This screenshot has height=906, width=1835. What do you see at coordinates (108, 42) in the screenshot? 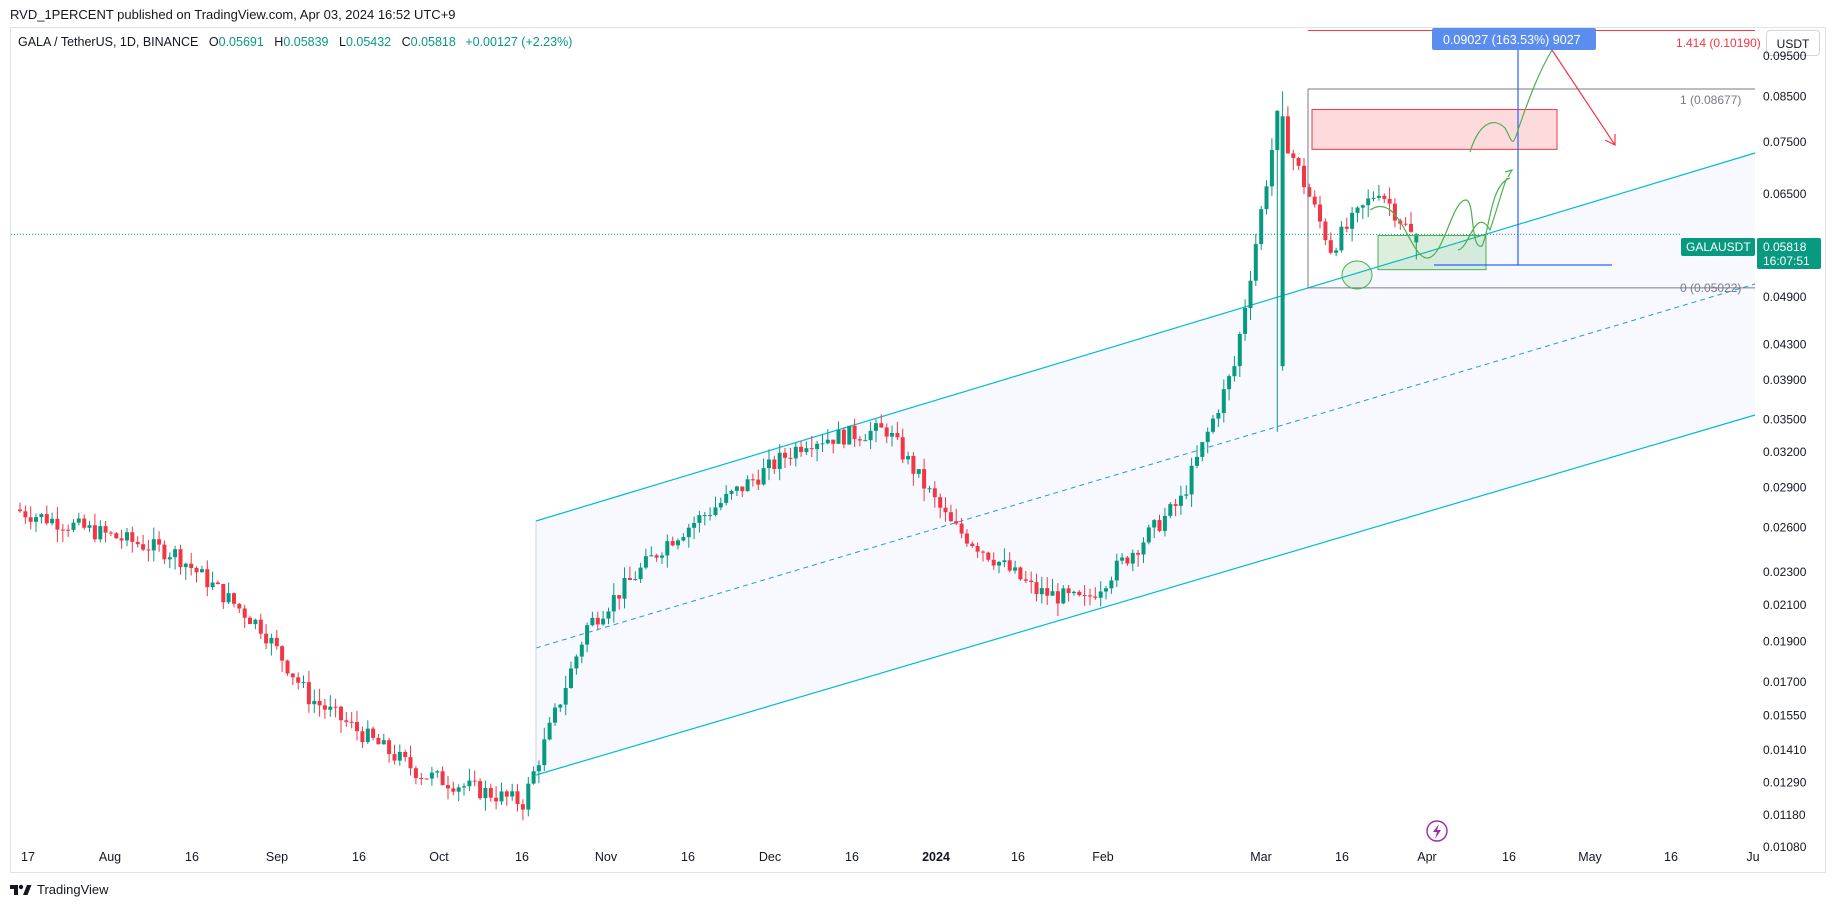
I see `symbol-title: GALA / TetherUS, 1D, BINANCE` at bounding box center [108, 42].